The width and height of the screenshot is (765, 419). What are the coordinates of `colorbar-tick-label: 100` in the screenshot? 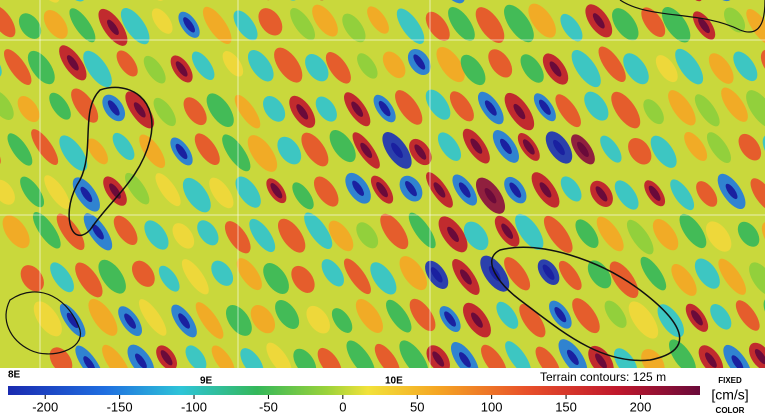 It's located at (492, 406).